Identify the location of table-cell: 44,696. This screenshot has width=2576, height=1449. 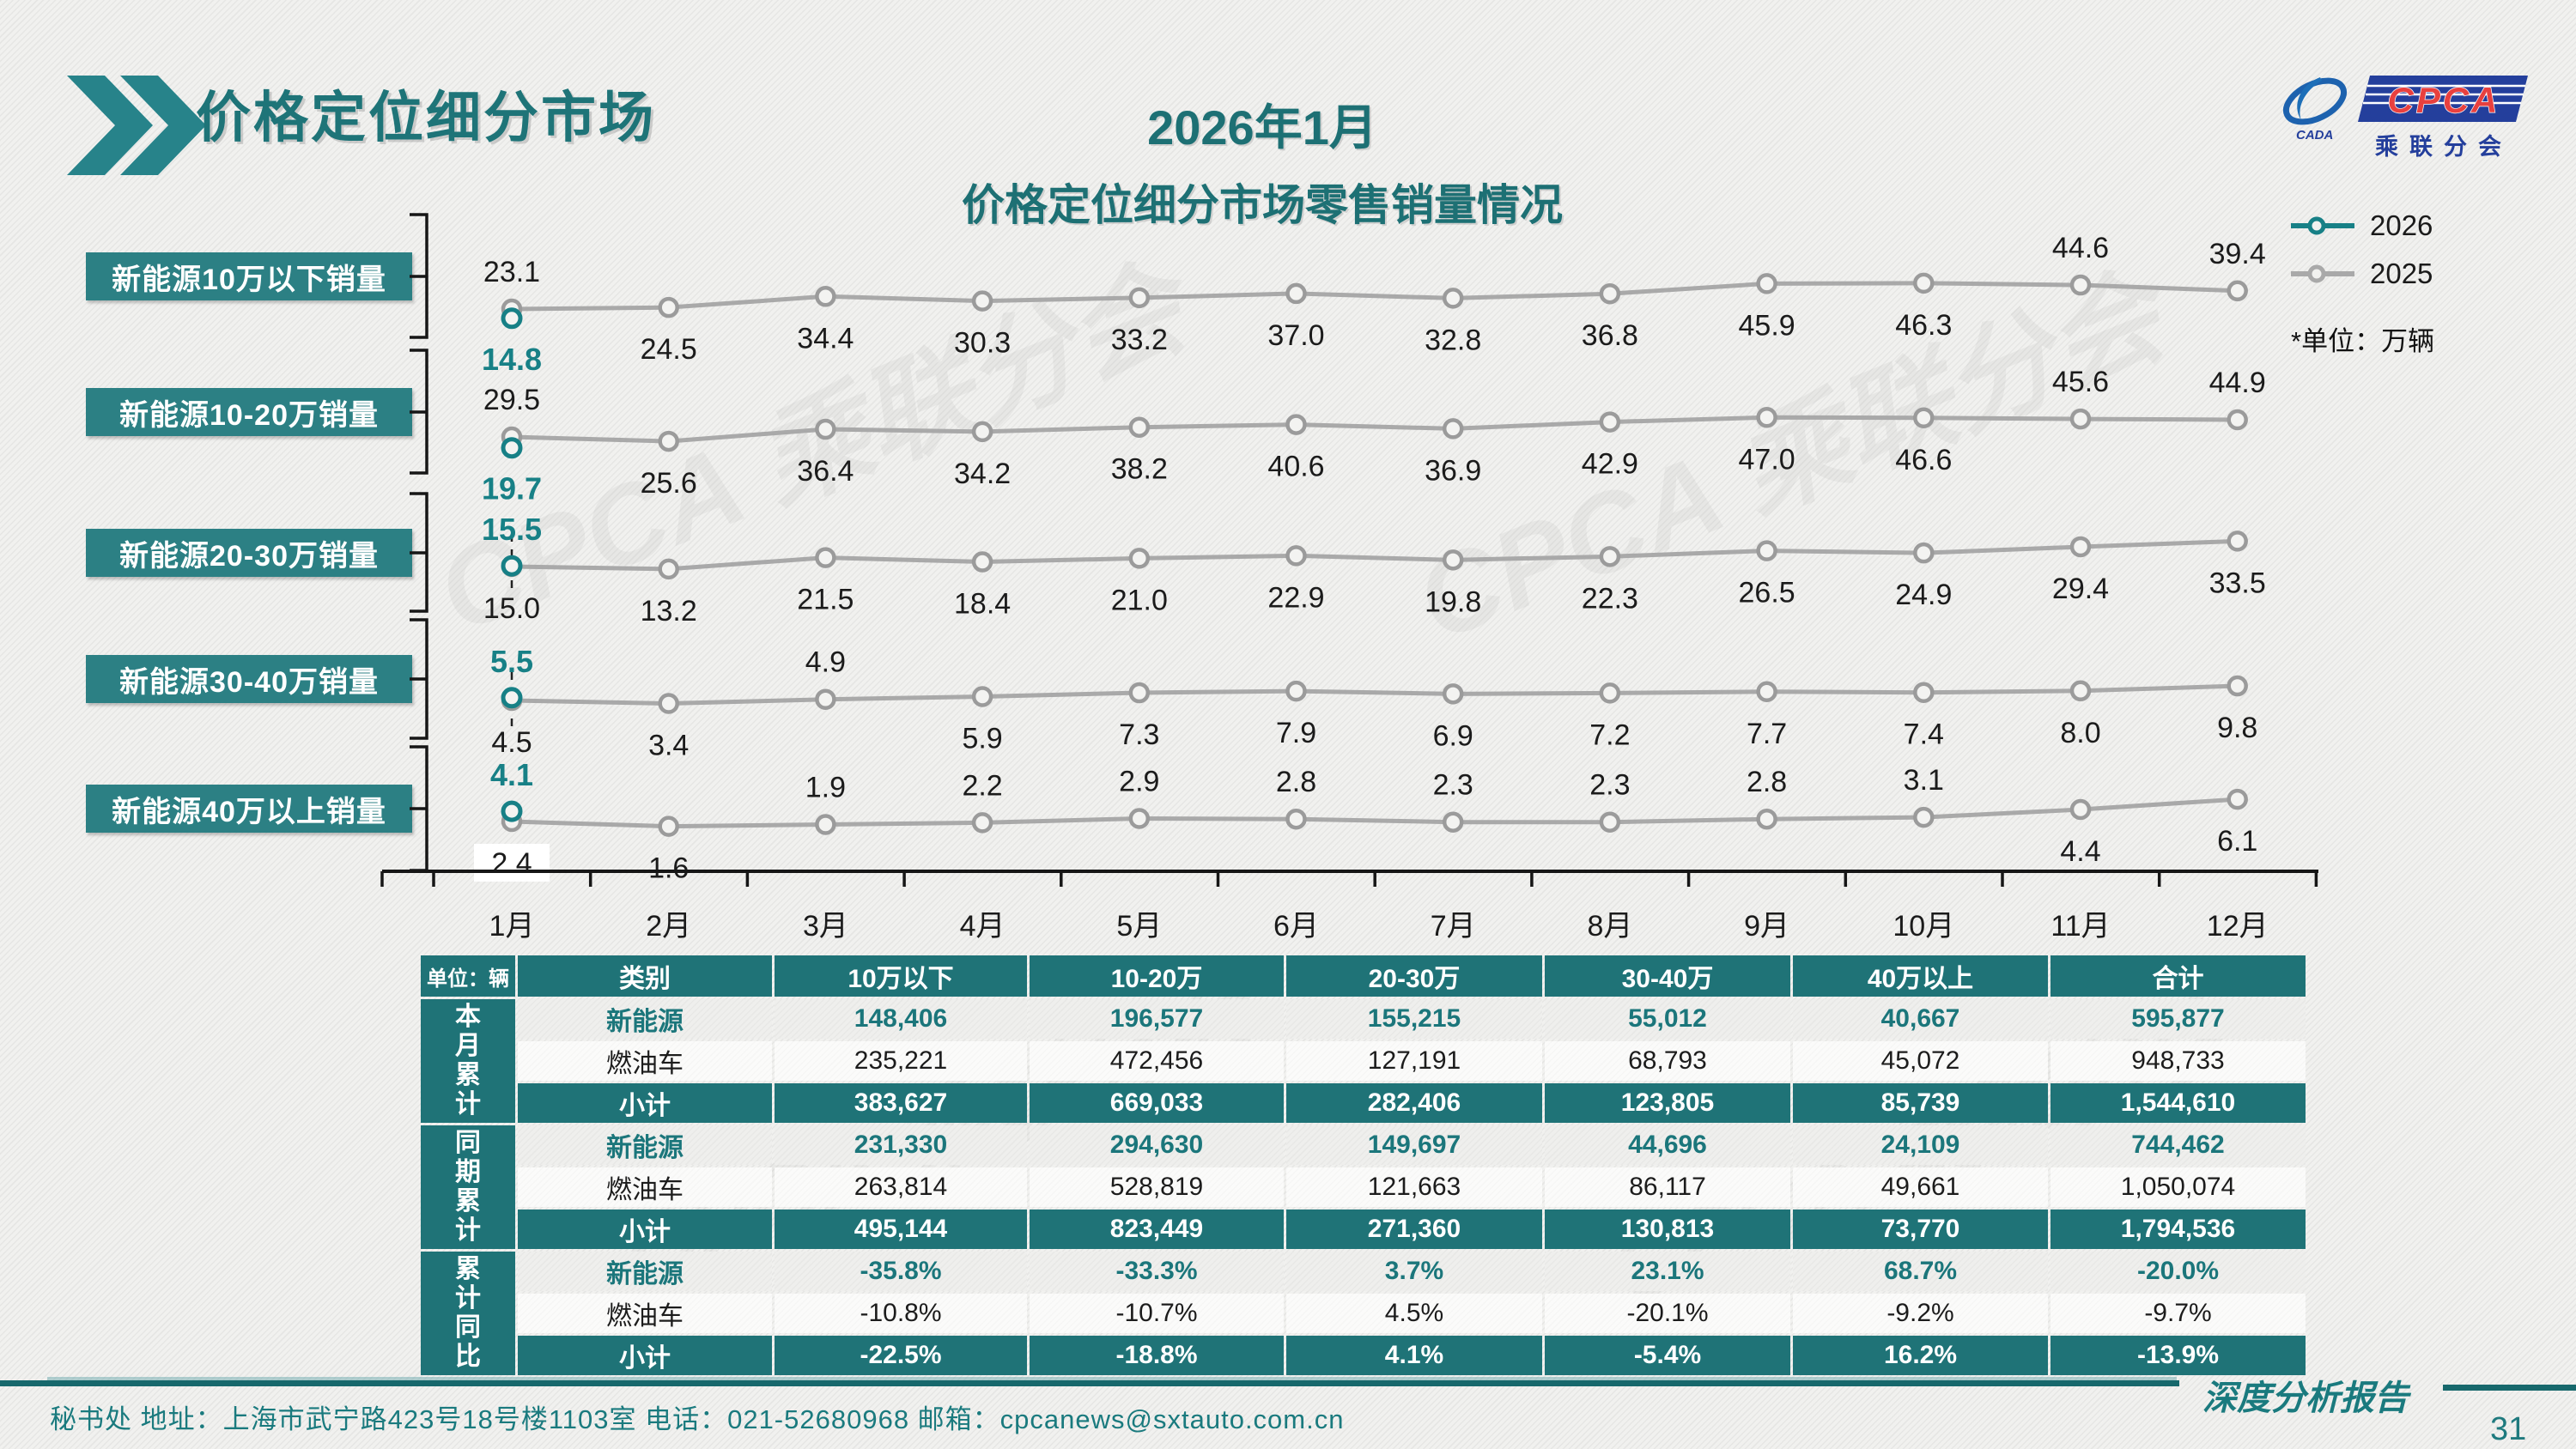
(1667, 1145).